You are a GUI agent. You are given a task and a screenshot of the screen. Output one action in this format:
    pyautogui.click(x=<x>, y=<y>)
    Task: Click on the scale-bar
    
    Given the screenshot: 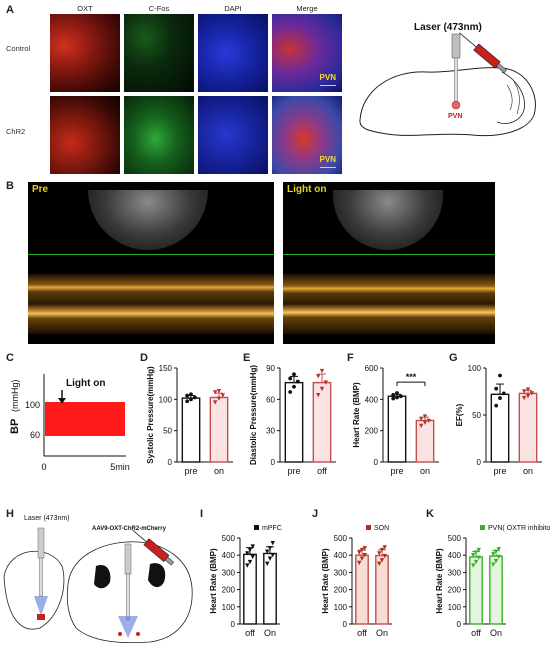 What is the action you would take?
    pyautogui.click(x=328, y=85)
    